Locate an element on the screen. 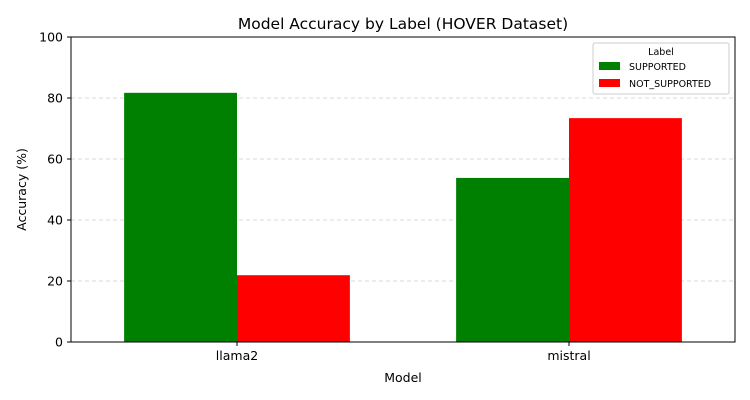  legend-label: SUPPORTED is located at coordinates (657, 67).